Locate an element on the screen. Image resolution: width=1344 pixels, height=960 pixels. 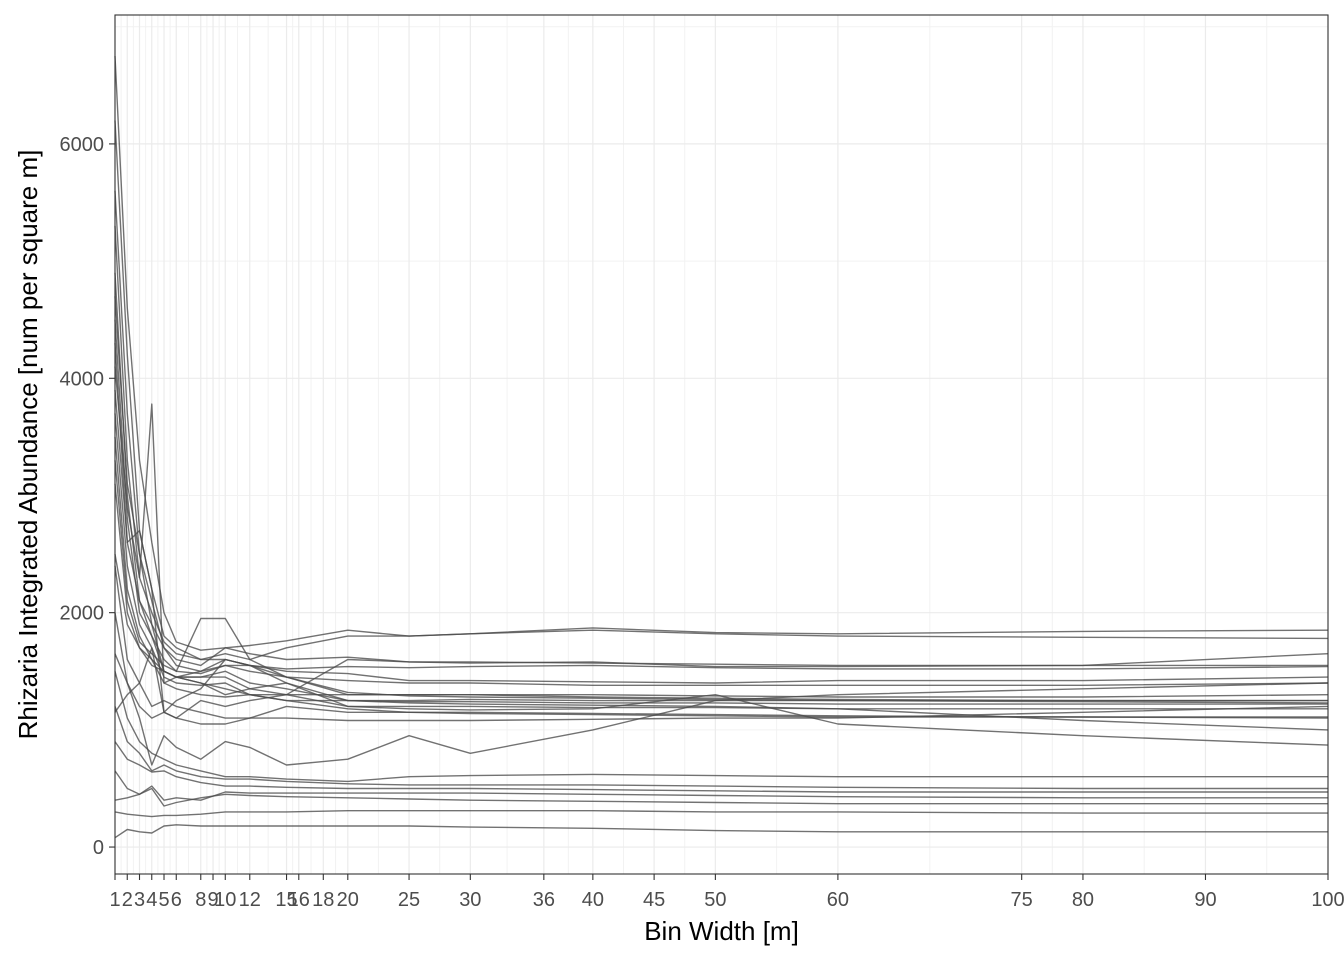
x-tick-label: 75 is located at coordinates (1022, 900).